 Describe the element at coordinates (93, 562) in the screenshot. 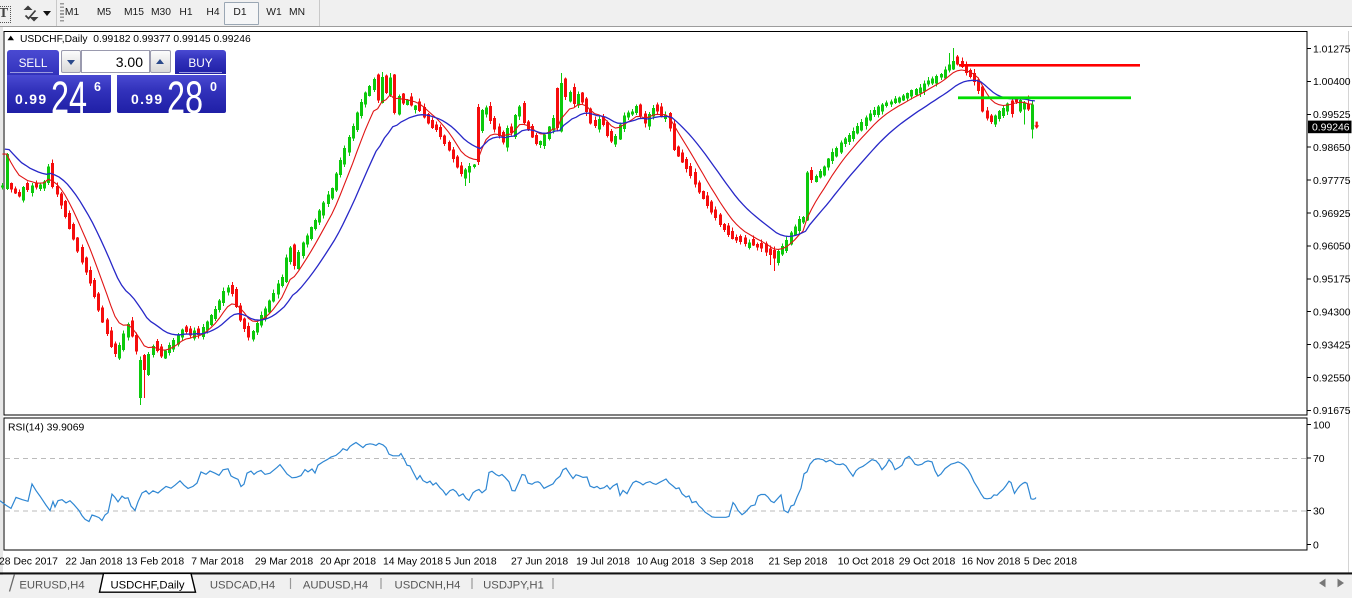

I see `svg-text: 22 Jan 2018` at that location.